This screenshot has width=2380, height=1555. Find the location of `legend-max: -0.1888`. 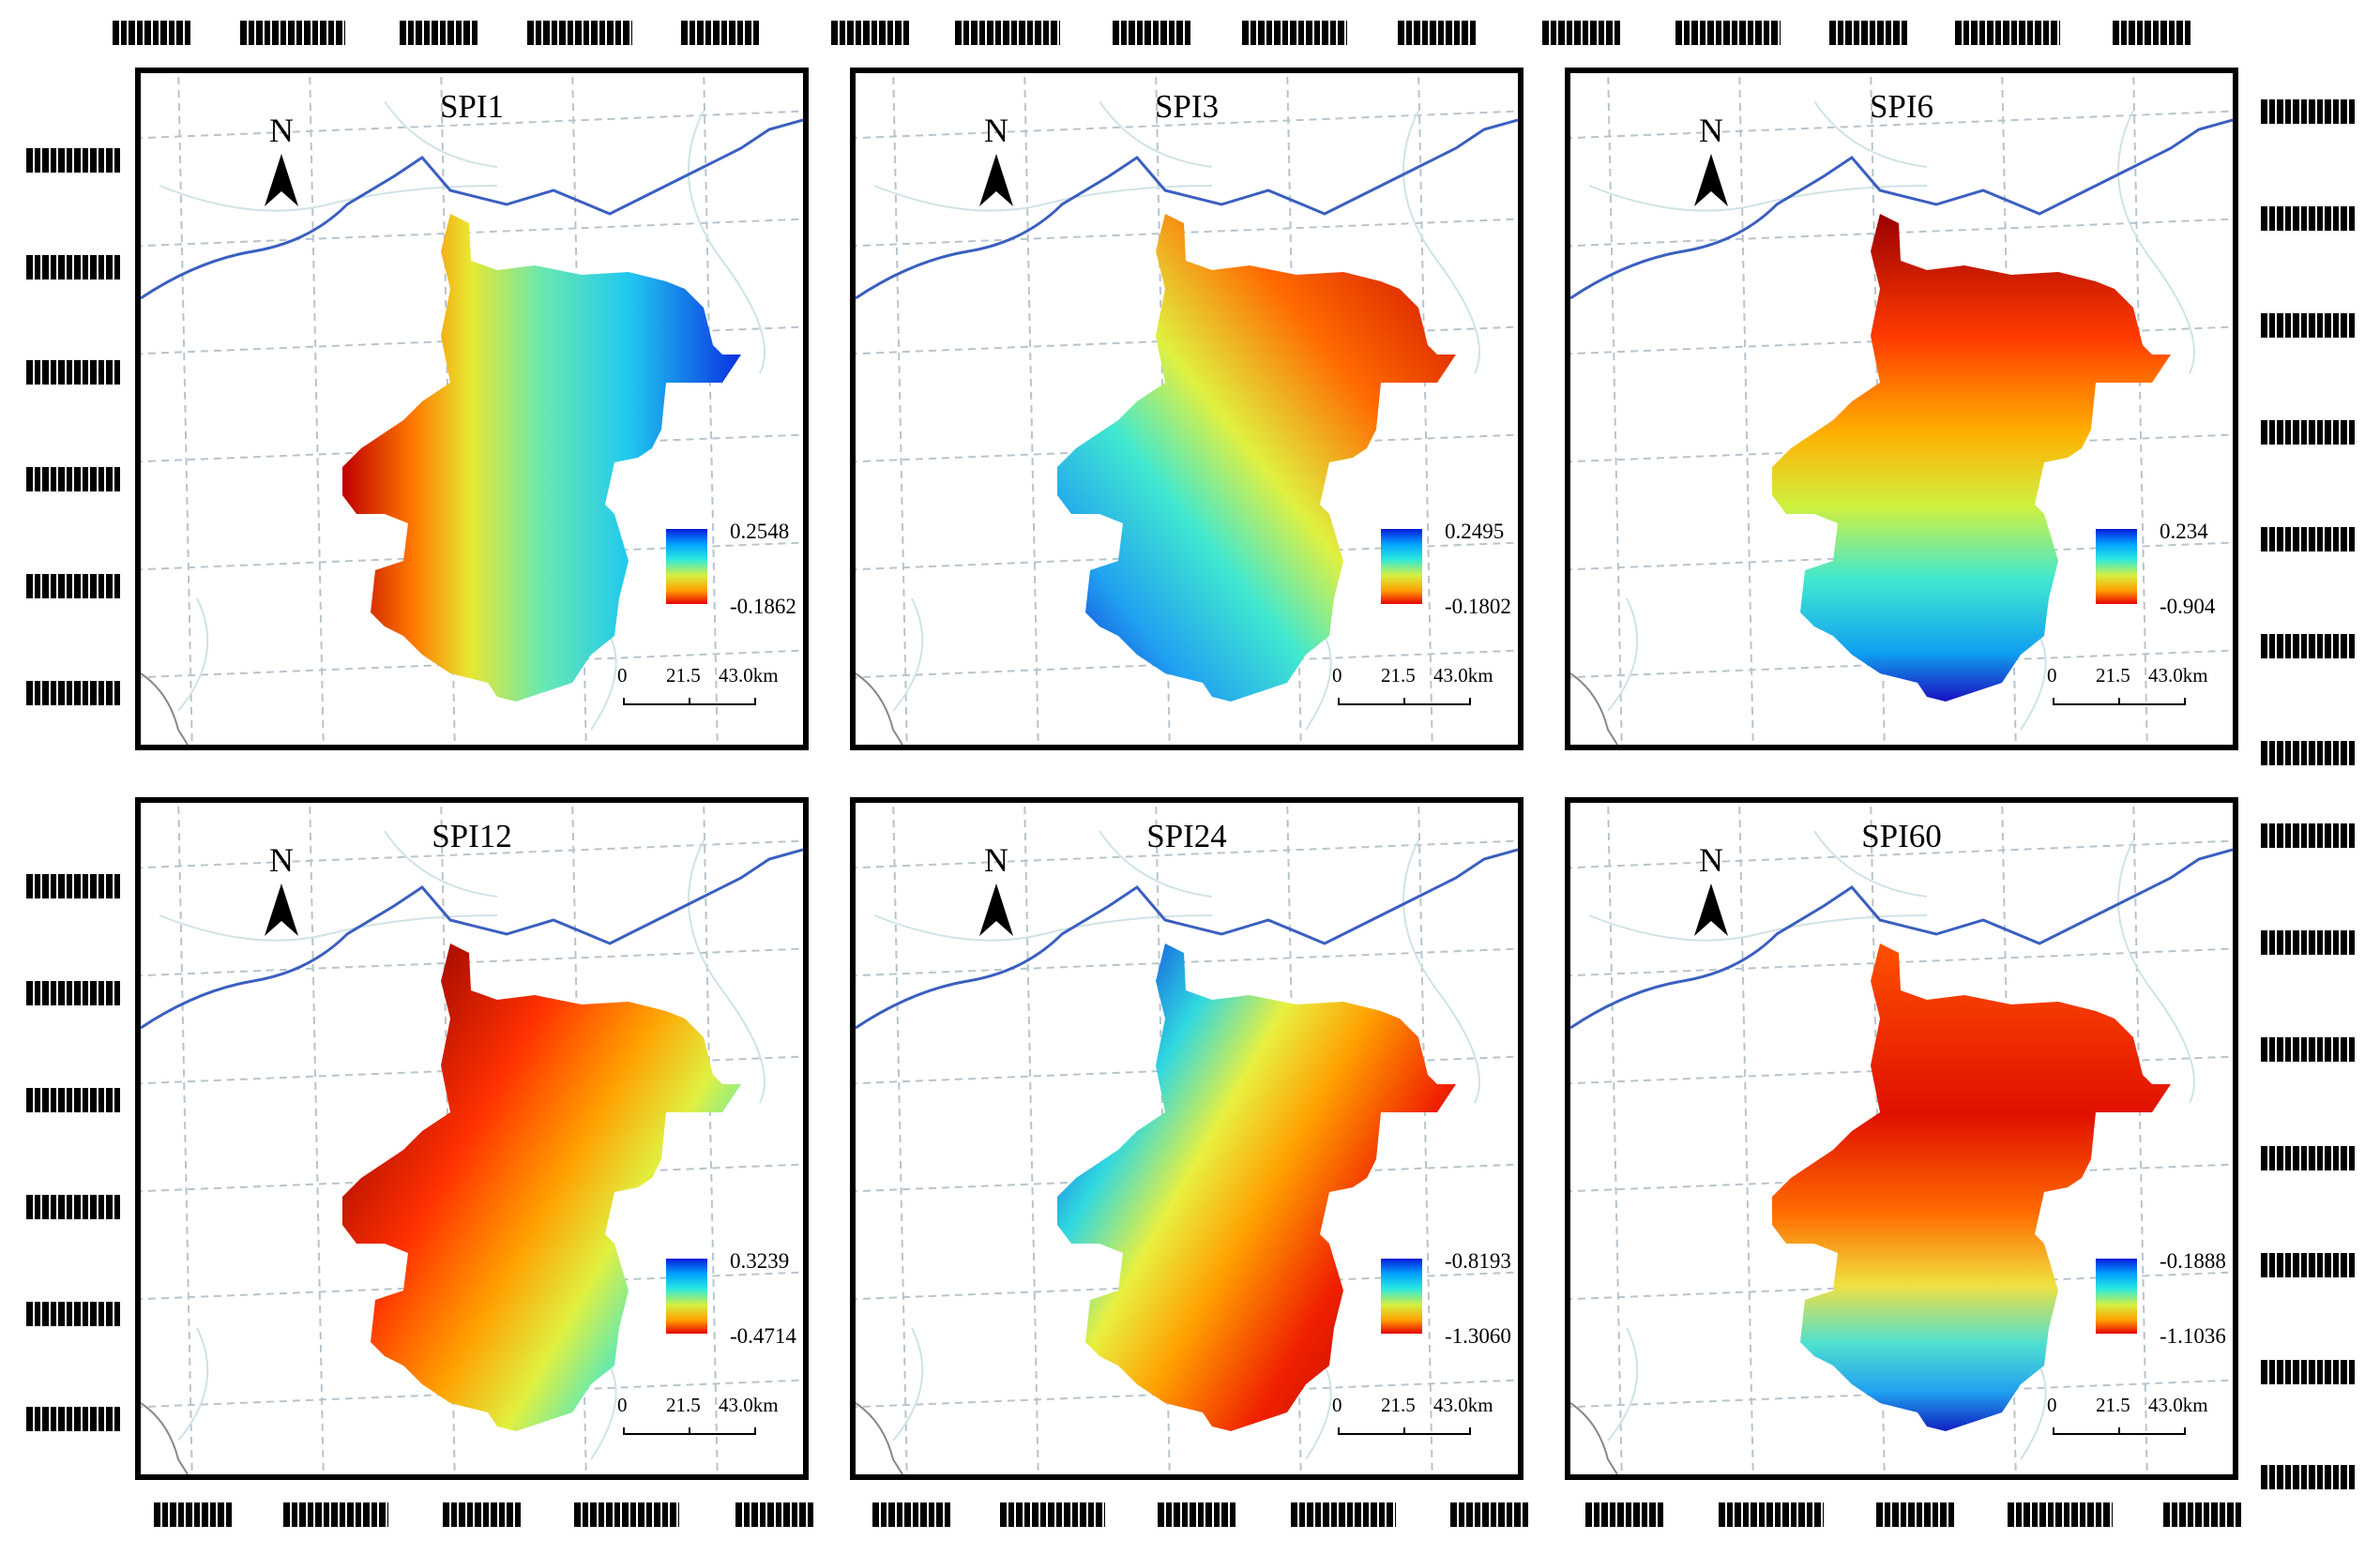

legend-max: -0.1888 is located at coordinates (2193, 1261).